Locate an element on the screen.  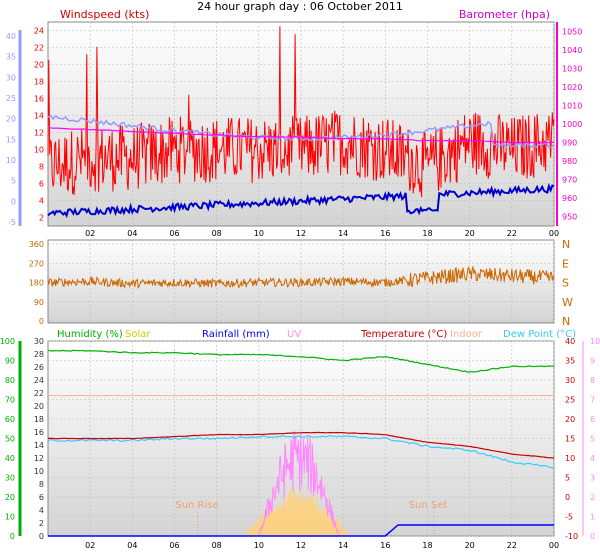
wind-outer-tick-label: 25 is located at coordinates (11, 98).